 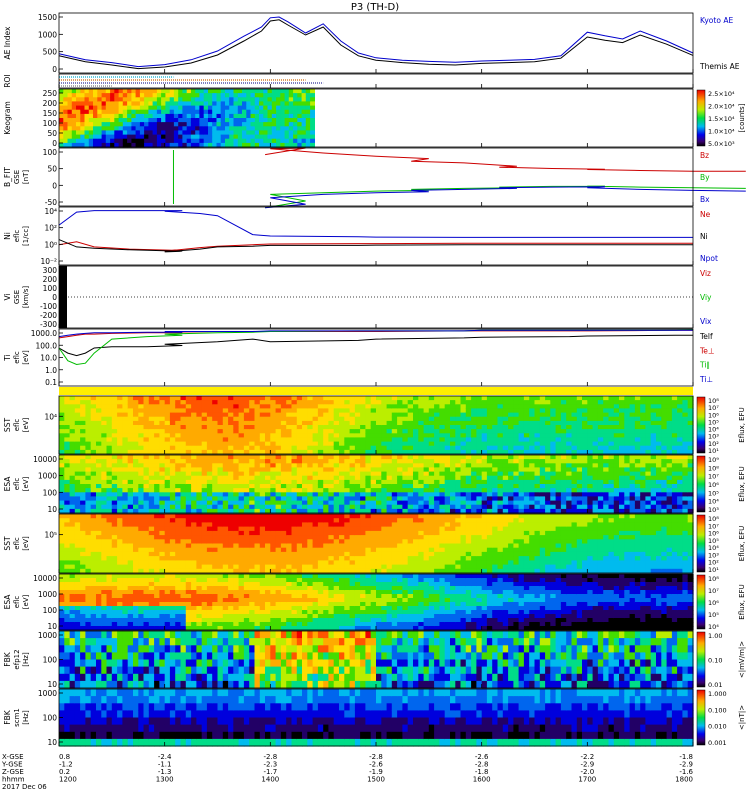 I want to click on y-tick-label: 1000.0, so click(x=44, y=333).